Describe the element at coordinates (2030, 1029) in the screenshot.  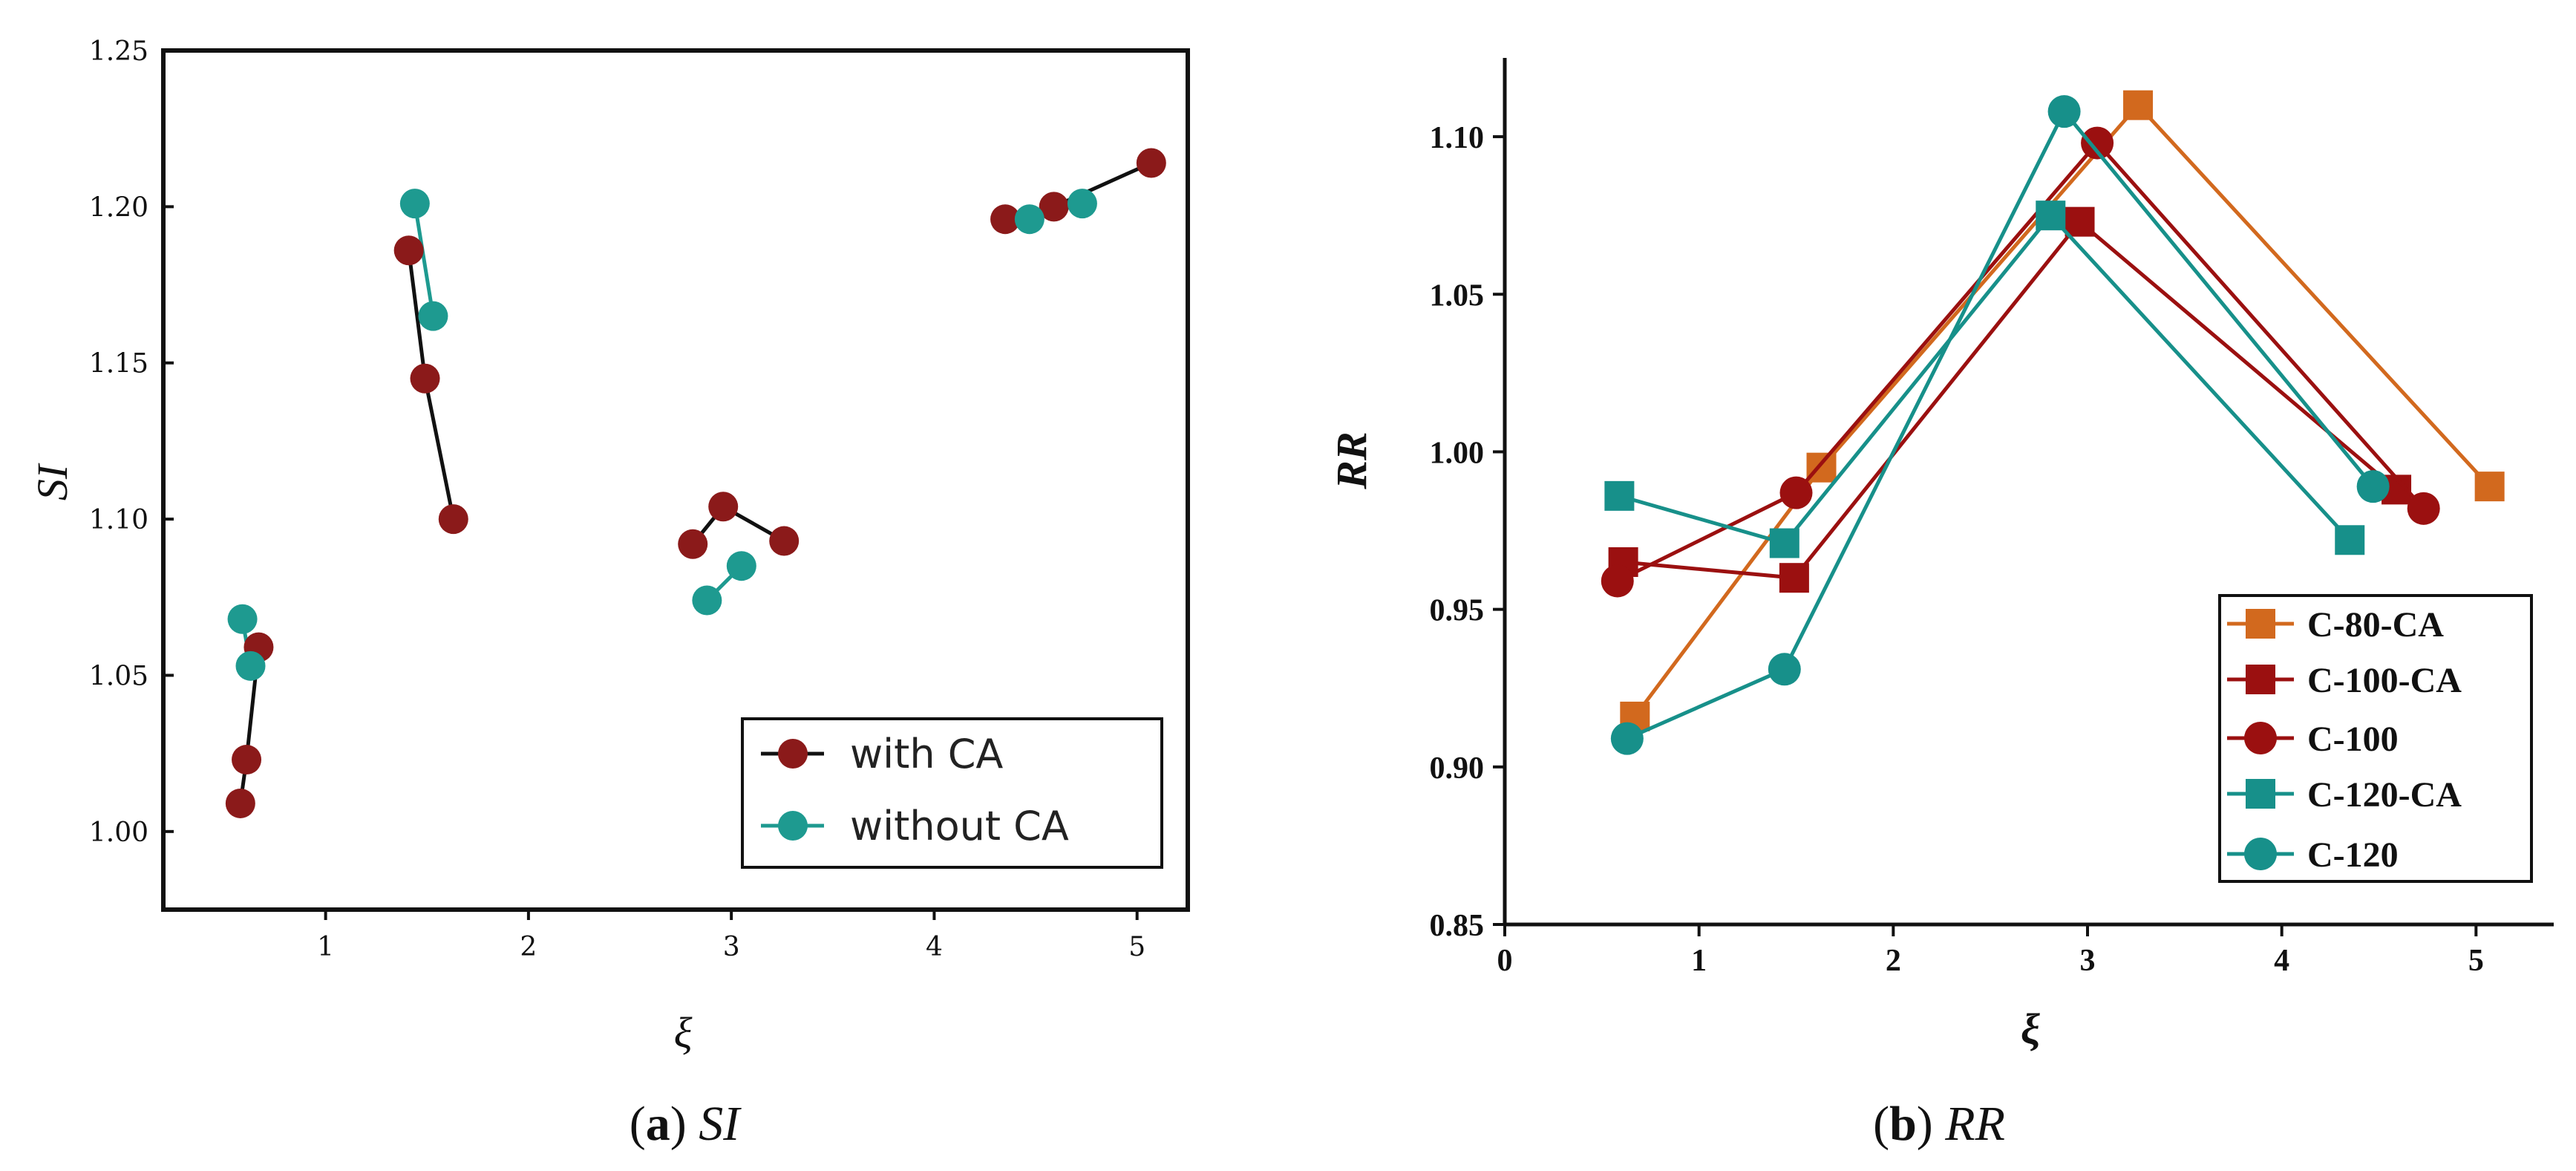
I see `panel-b-x-axis-title: ξ` at that location.